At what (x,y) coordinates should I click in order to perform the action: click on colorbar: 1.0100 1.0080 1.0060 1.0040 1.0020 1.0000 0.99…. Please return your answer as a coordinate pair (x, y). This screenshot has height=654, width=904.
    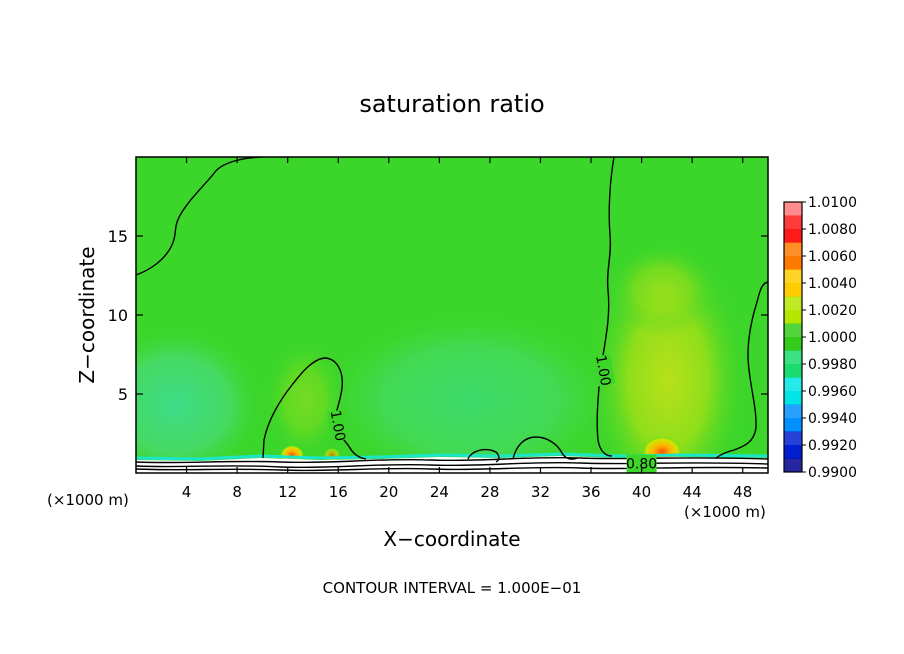
    Looking at the image, I should click on (820, 338).